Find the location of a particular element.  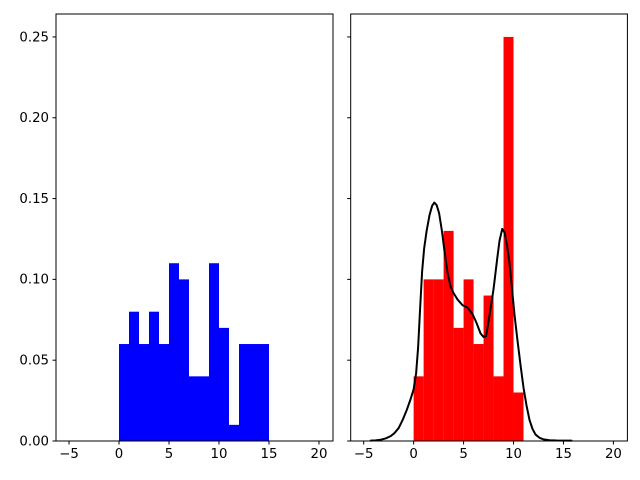

y-tick-label: 0.05 is located at coordinates (34, 360).